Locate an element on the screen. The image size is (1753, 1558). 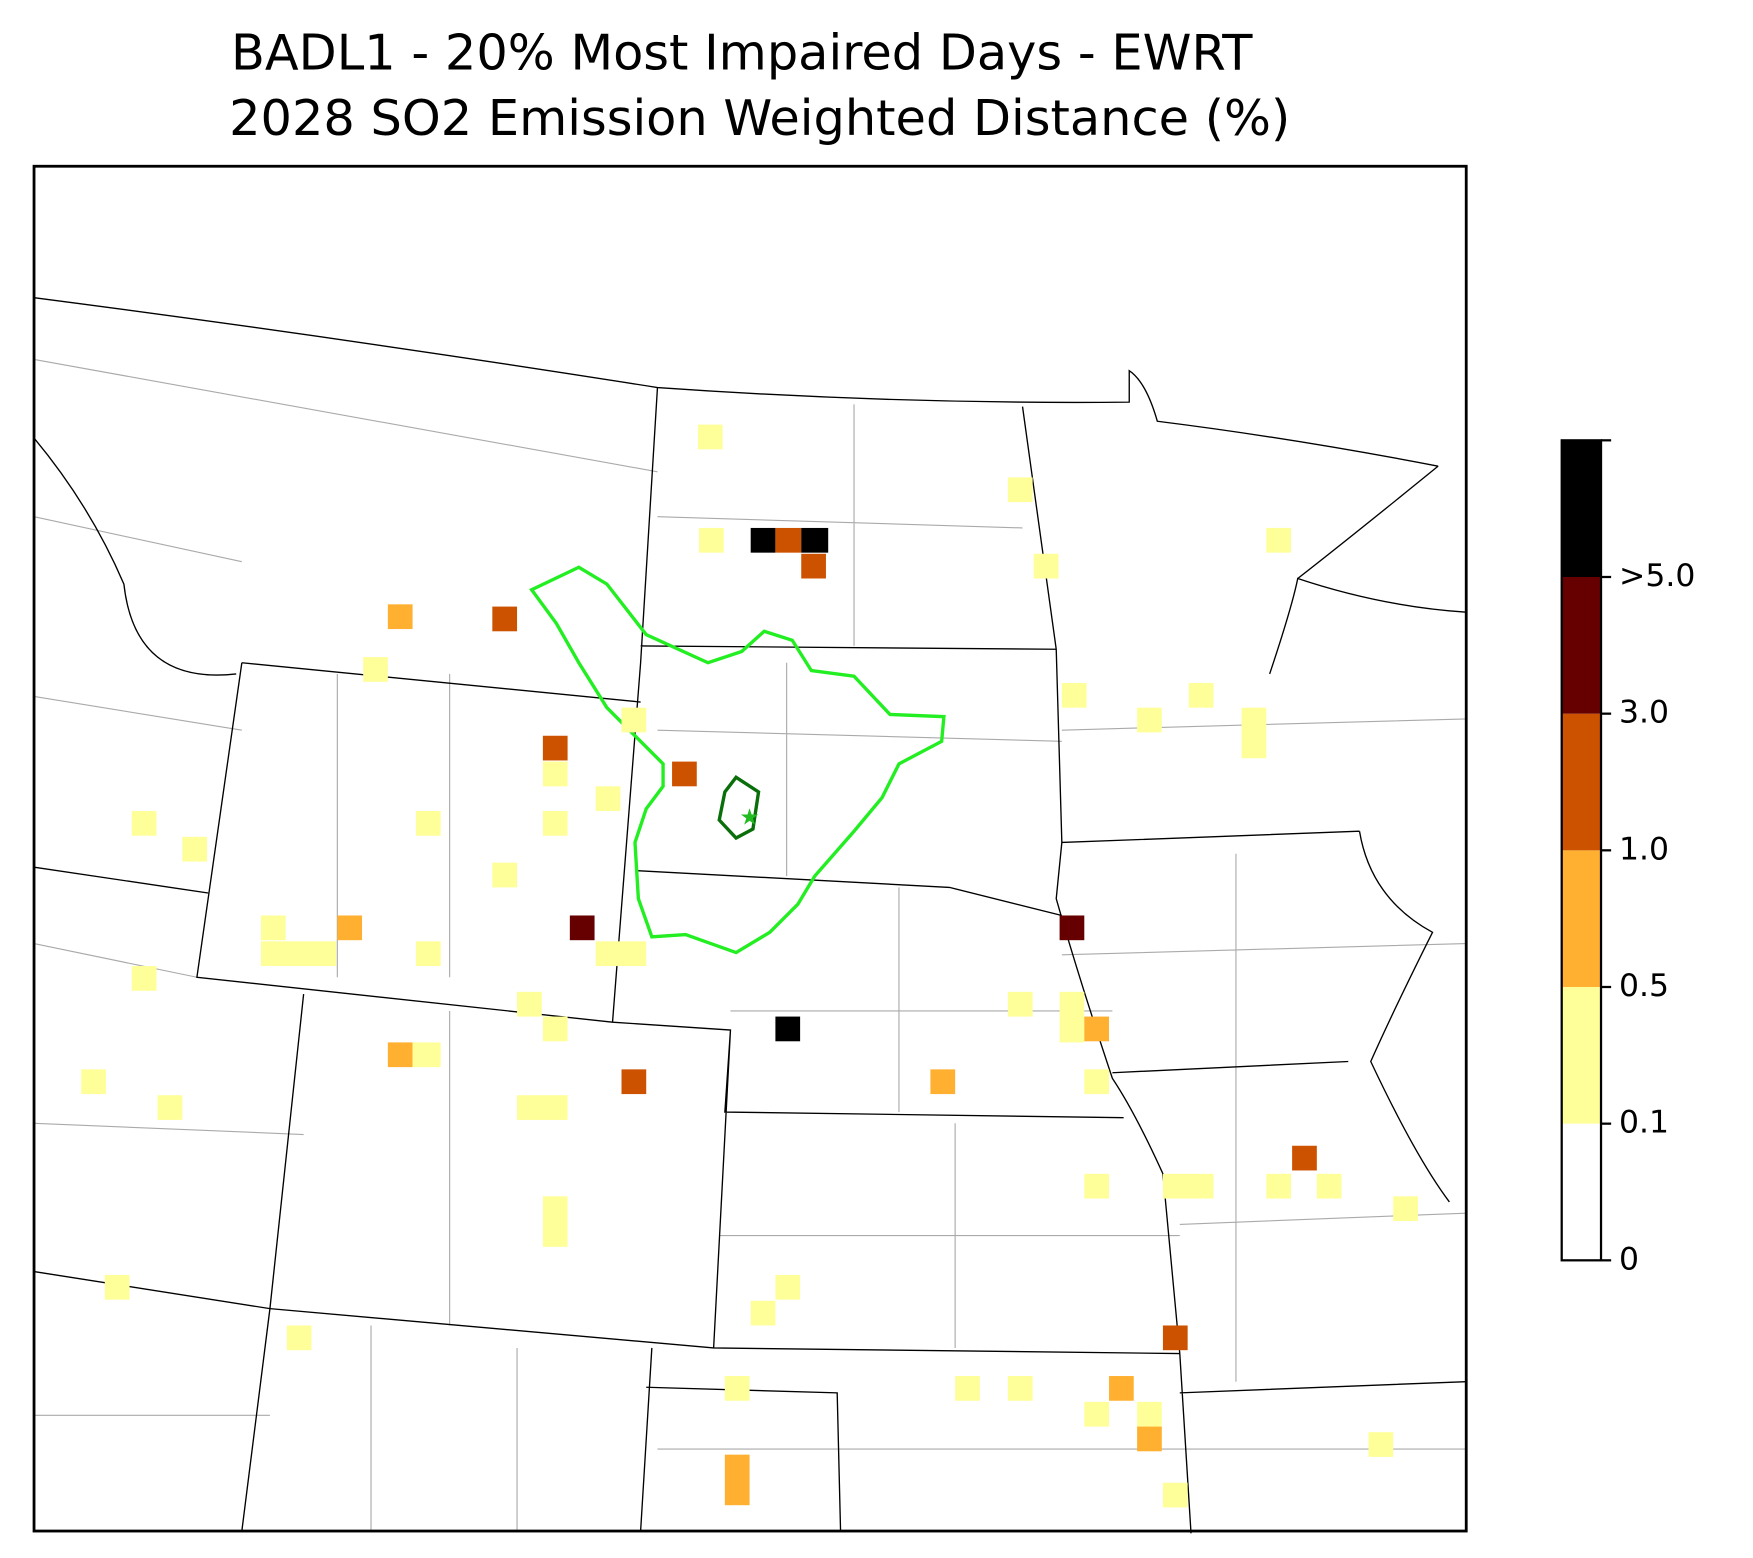
contour-inner is located at coordinates (739, 808).